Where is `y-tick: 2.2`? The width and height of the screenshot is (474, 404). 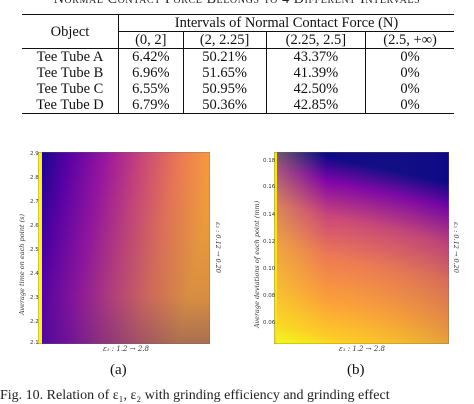
y-tick: 2.2 is located at coordinates (34, 322).